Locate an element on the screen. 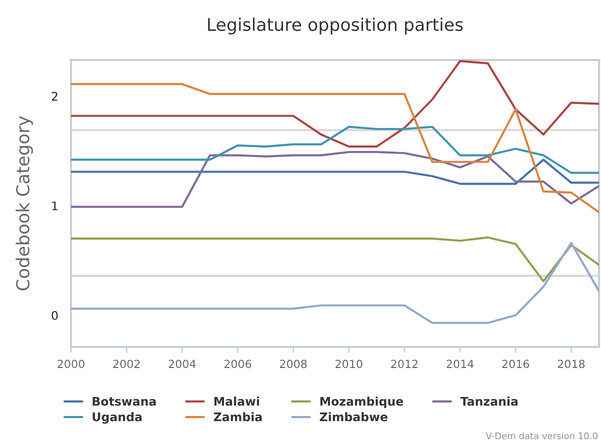 The height and width of the screenshot is (445, 601). x-tick-label: 2012 is located at coordinates (404, 364).